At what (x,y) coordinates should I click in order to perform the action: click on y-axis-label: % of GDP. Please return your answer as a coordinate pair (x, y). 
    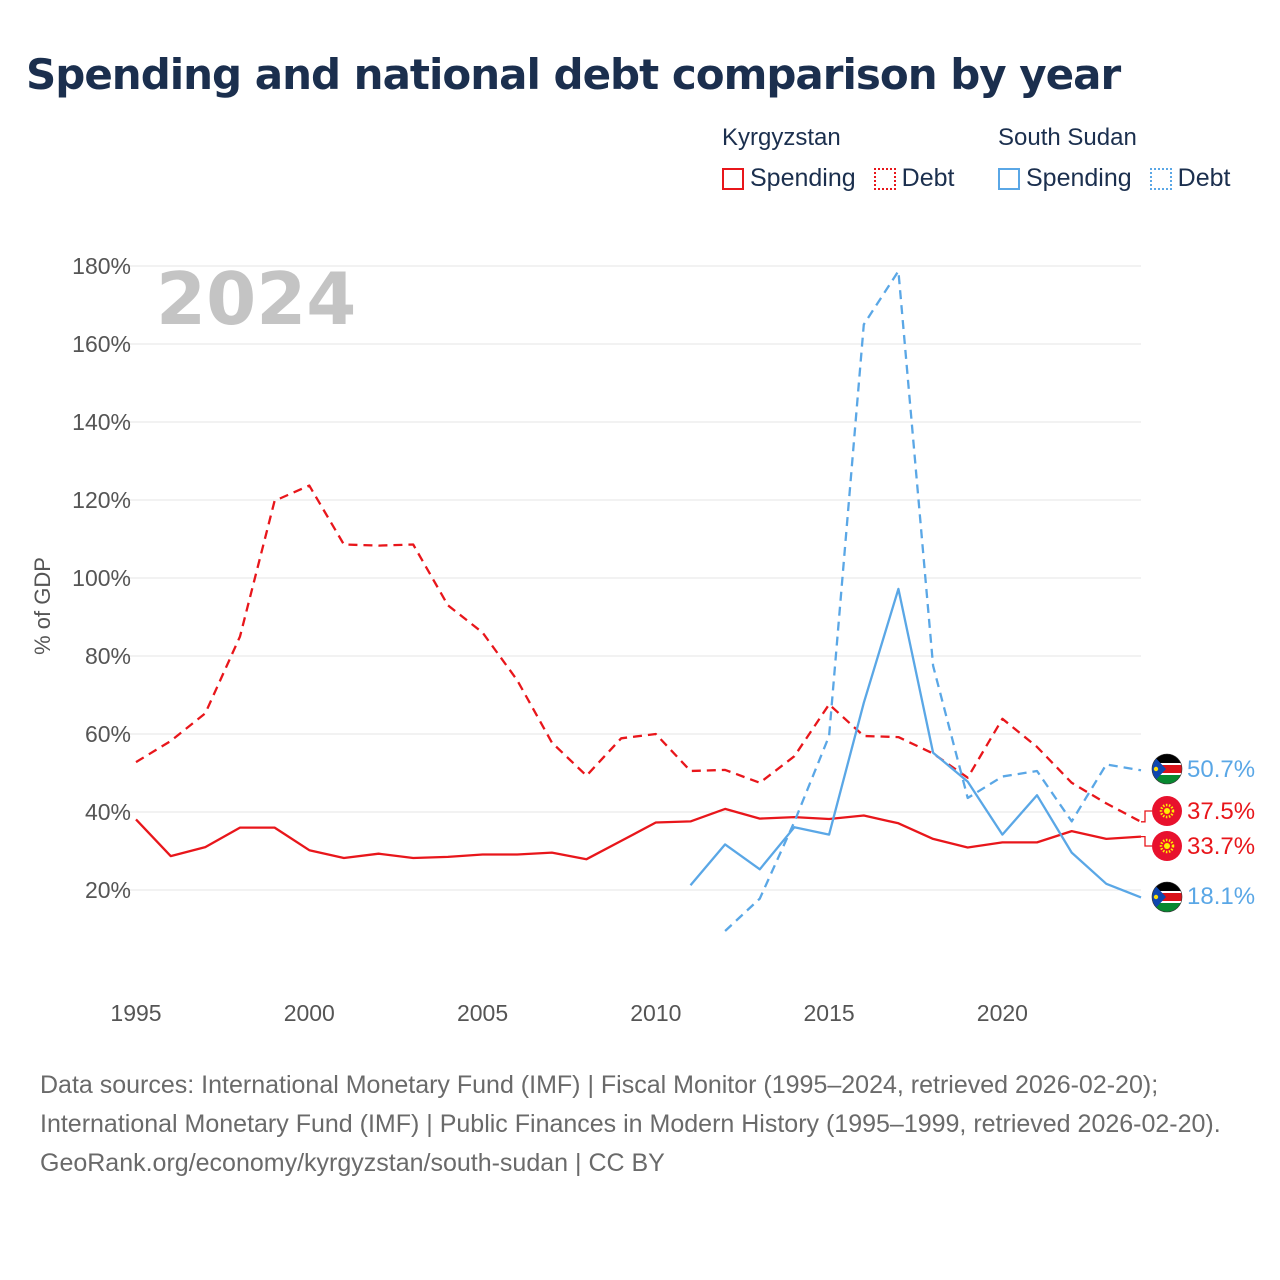
    Looking at the image, I should click on (42, 606).